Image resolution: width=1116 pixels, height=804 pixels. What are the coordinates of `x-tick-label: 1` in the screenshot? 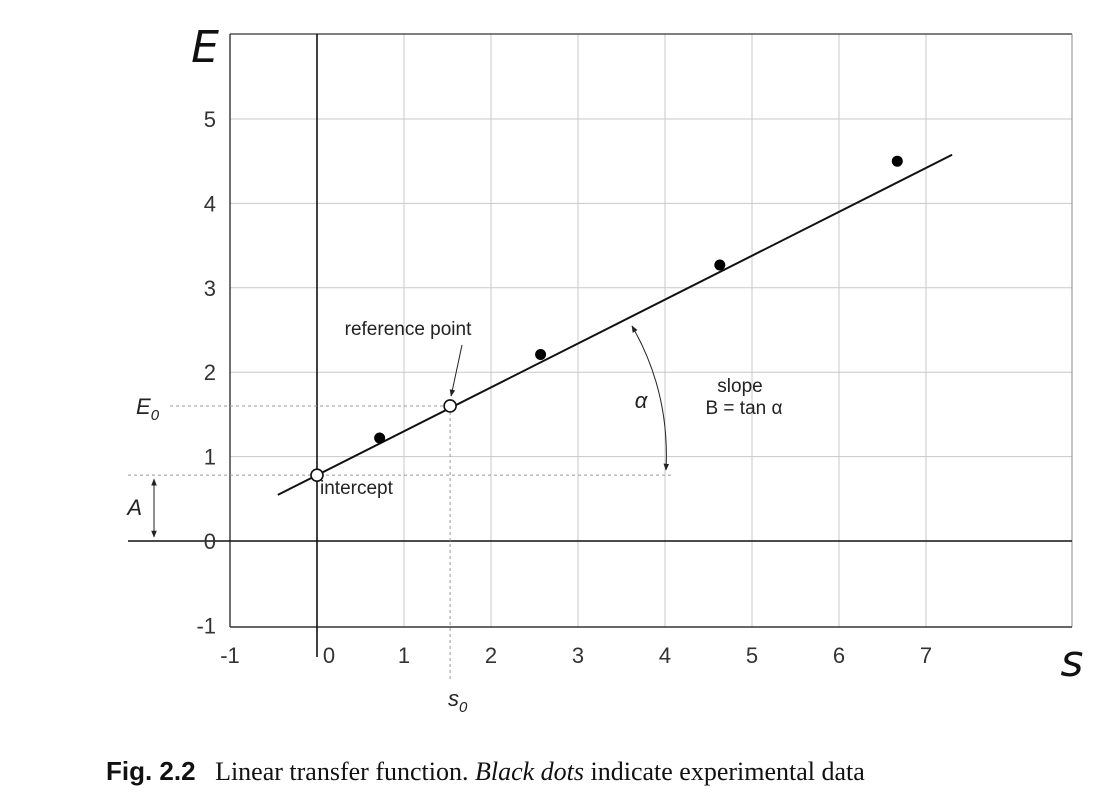 It's located at (404, 655).